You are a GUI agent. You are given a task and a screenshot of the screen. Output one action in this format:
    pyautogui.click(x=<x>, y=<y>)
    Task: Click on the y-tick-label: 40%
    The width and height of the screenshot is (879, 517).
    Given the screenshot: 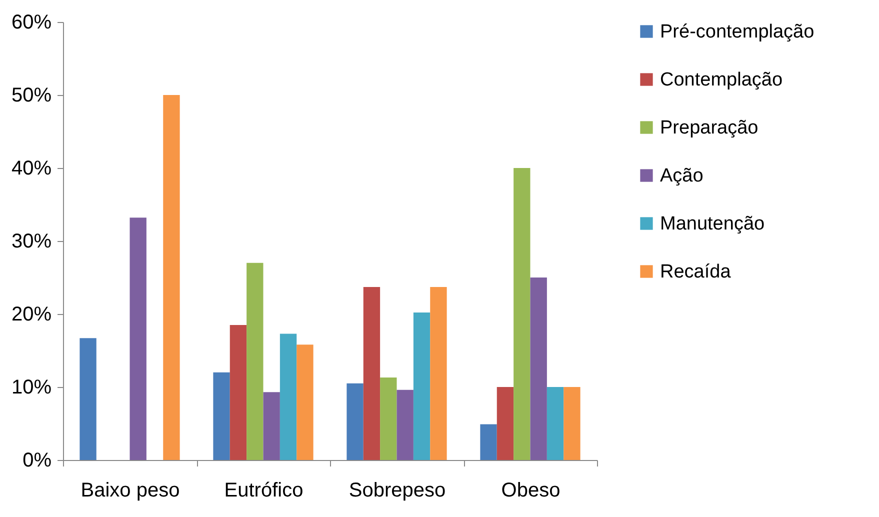 What is the action you would take?
    pyautogui.click(x=31, y=169)
    